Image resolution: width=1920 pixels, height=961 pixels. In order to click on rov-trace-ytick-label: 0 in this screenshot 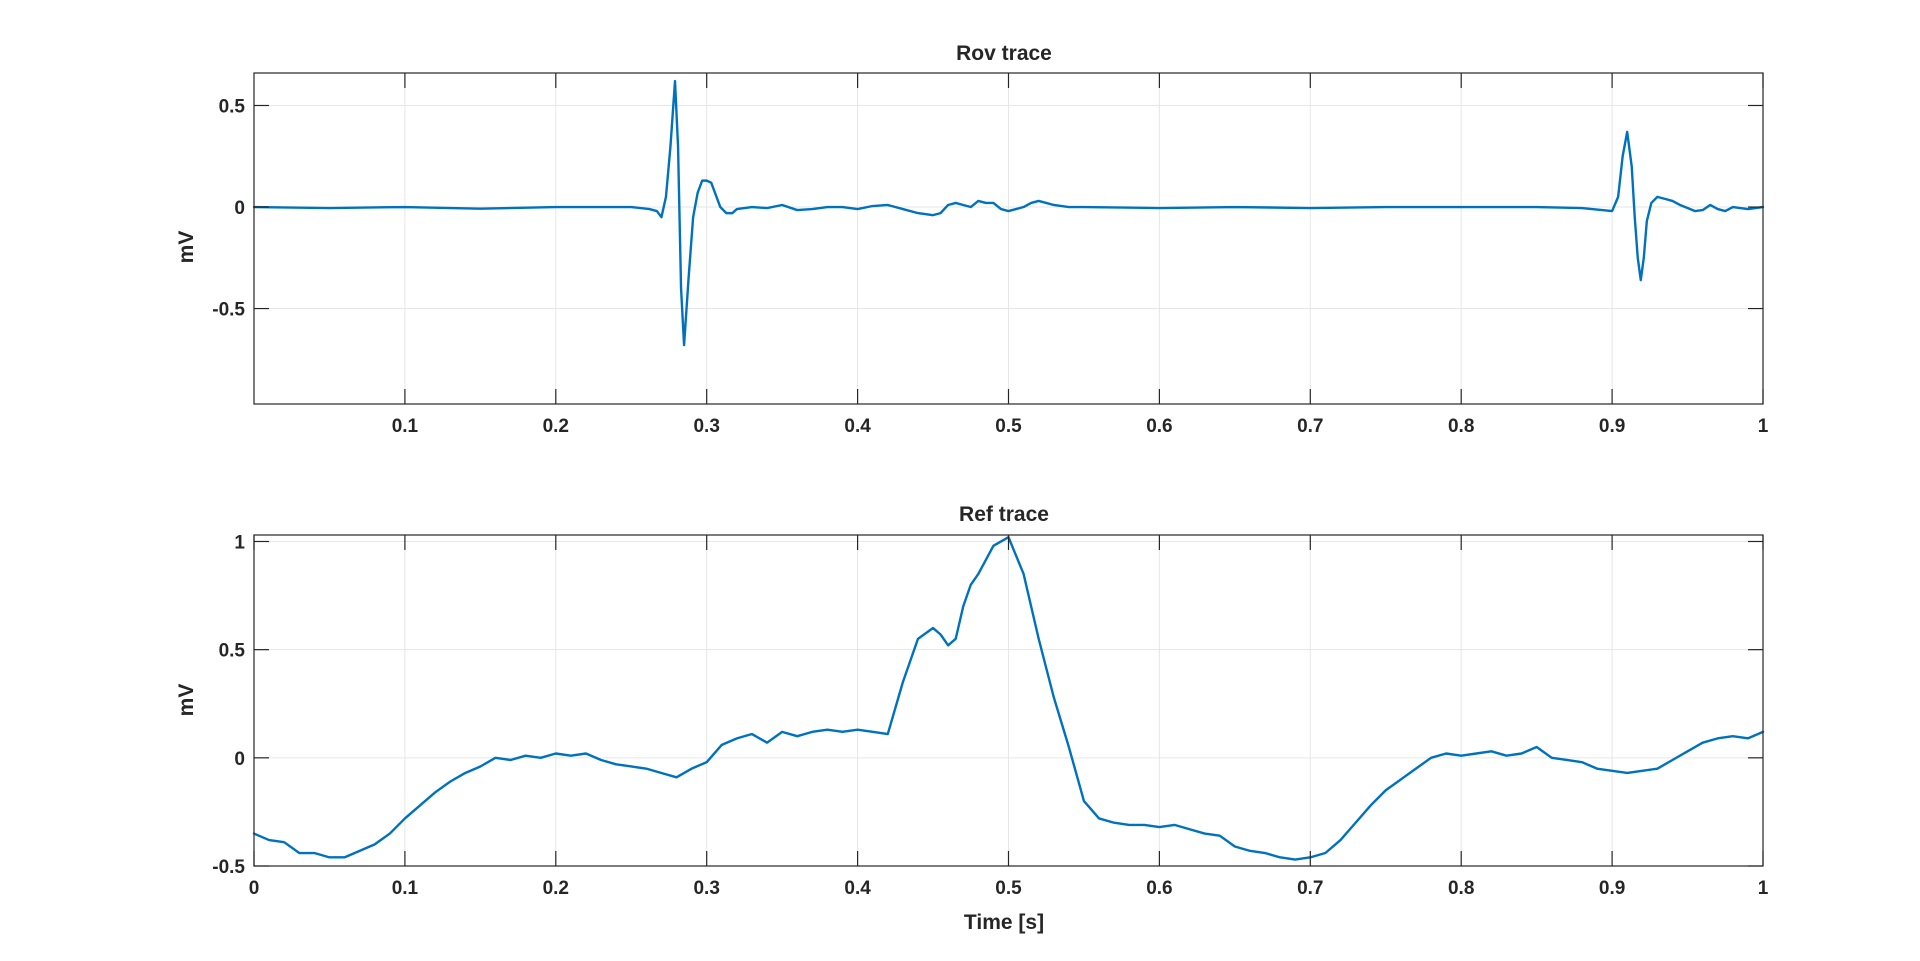, I will do `click(239, 208)`.